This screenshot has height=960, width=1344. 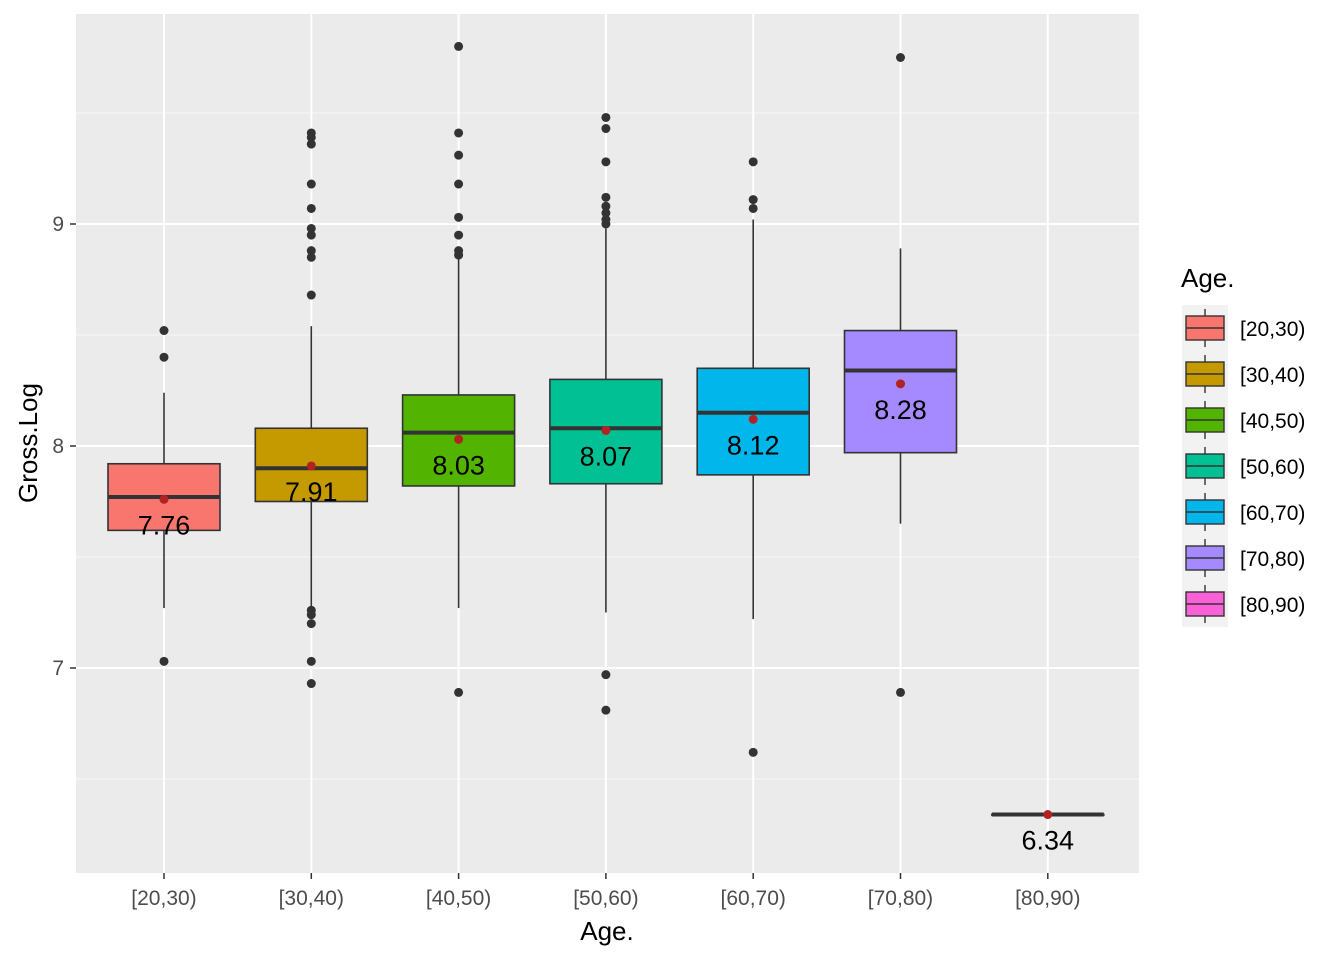 What do you see at coordinates (1272, 513) in the screenshot?
I see `legend-label: [60,70)` at bounding box center [1272, 513].